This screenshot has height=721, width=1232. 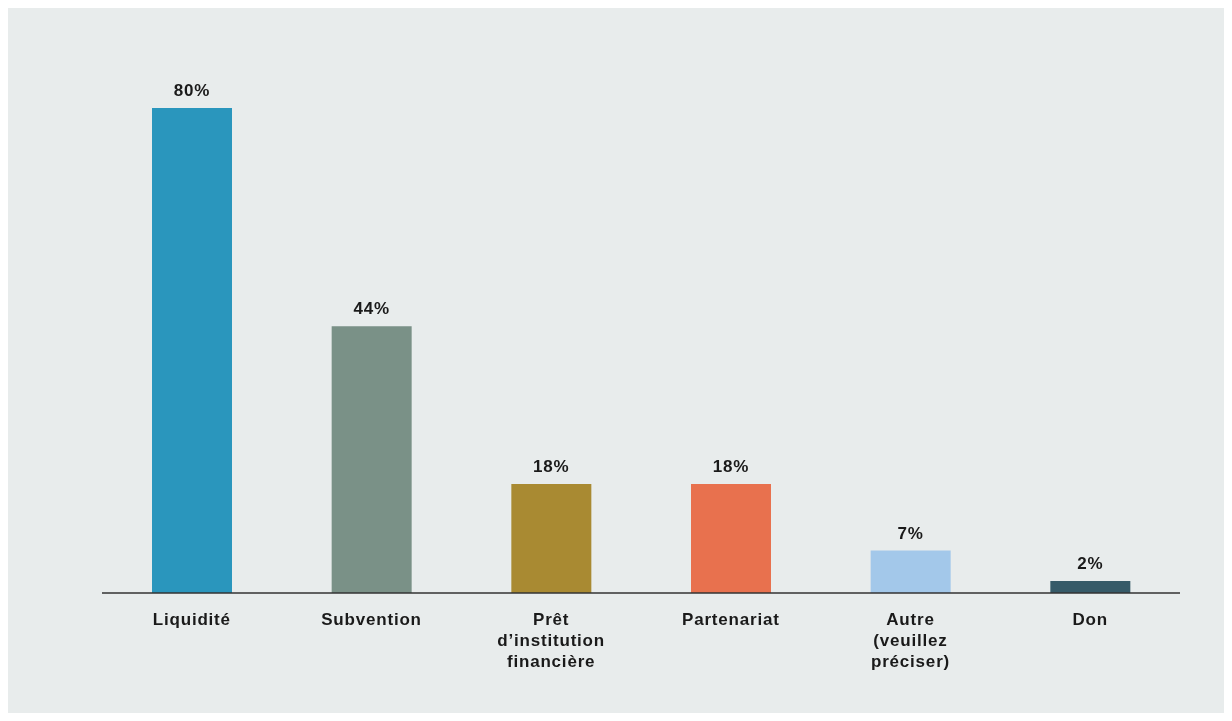 What do you see at coordinates (192, 90) in the screenshot?
I see `data-label: 80%` at bounding box center [192, 90].